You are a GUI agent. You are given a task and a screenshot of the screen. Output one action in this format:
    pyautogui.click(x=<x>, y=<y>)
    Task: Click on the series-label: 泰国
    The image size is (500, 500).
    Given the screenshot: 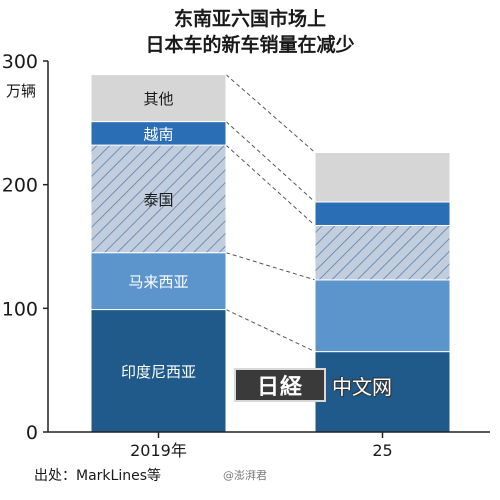 What is the action you would take?
    pyautogui.click(x=158, y=200)
    